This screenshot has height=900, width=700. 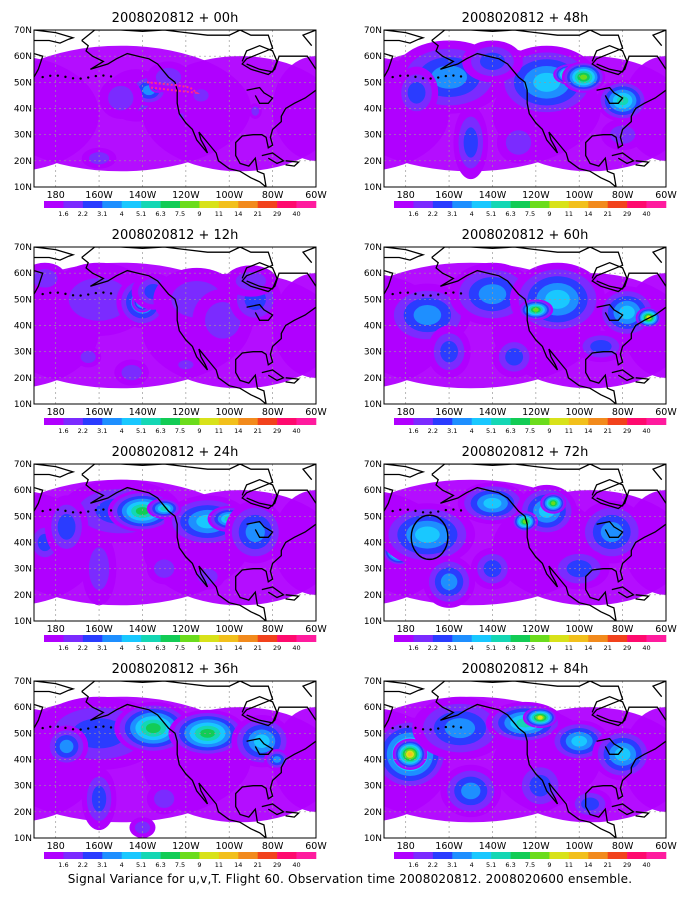 I want to click on lon-tick-label: 140W, so click(x=493, y=412).